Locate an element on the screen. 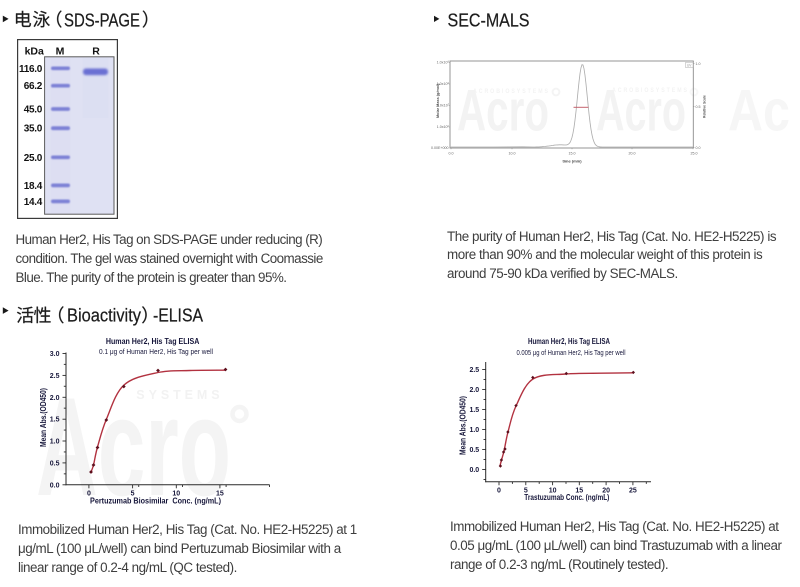 The image size is (800, 587). svg-text: Trastuzumab Conc. (ng/mL) is located at coordinates (566, 497).